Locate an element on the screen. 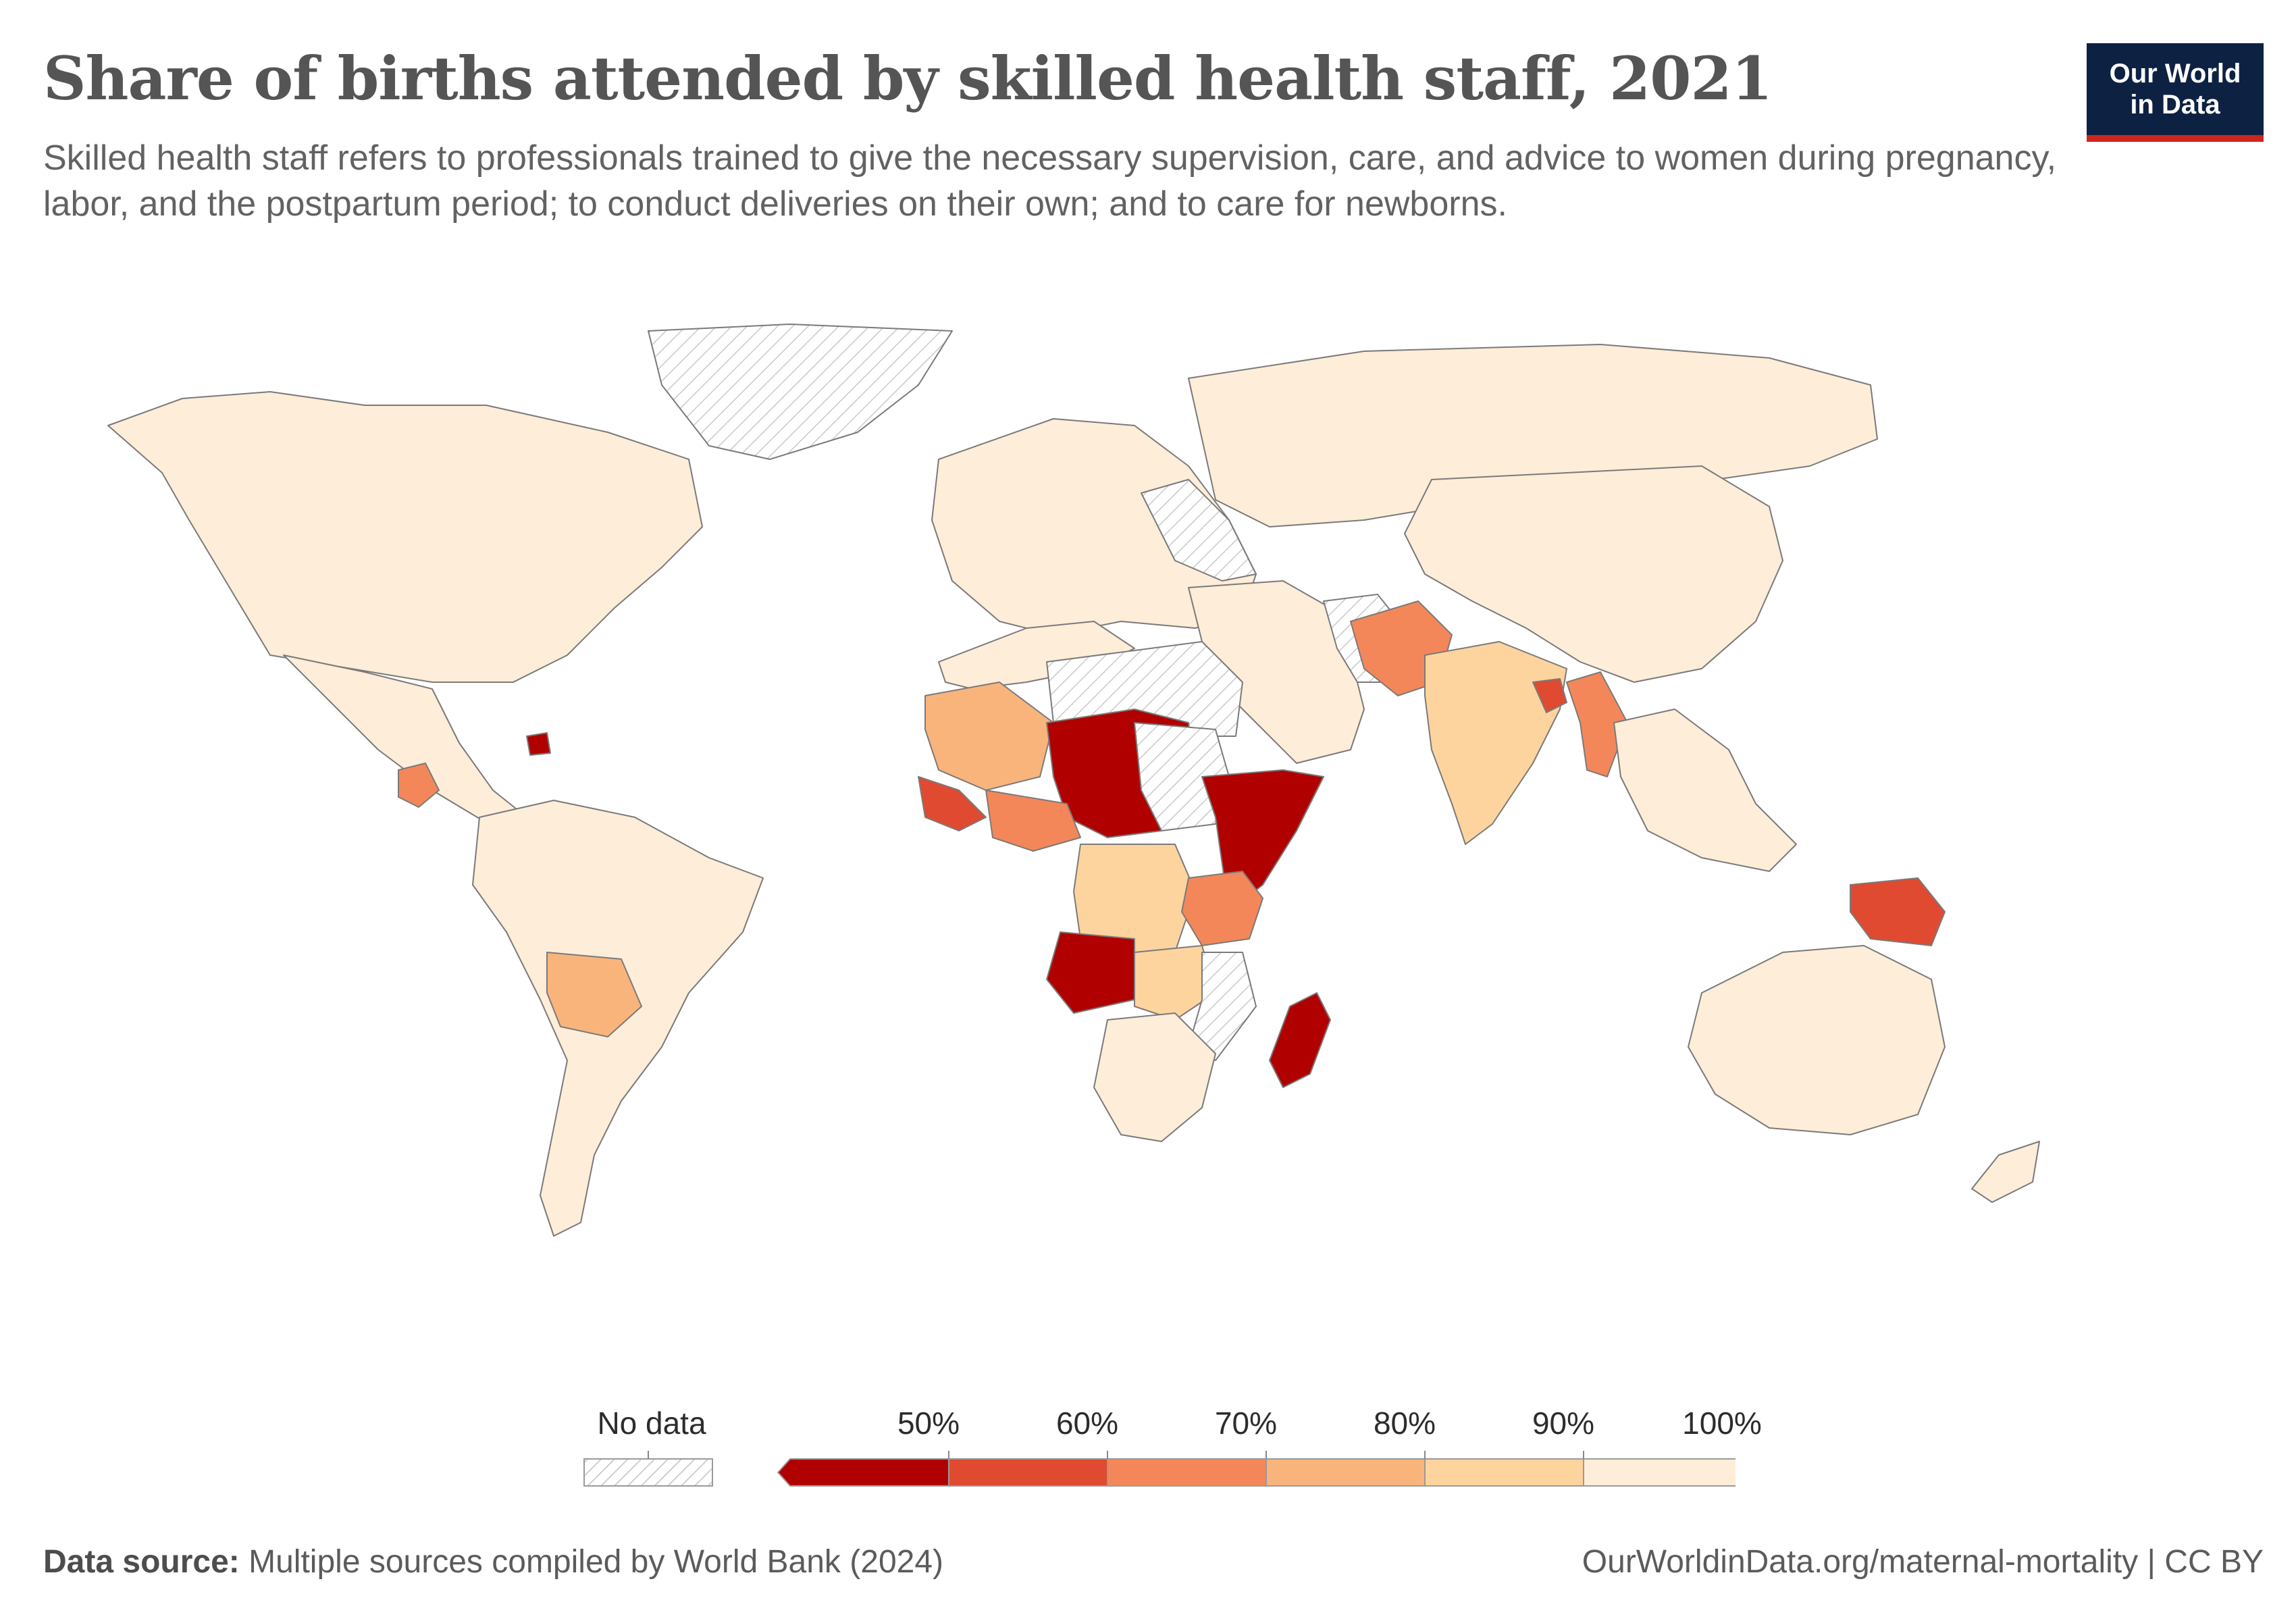  region-papua-new-guinea is located at coordinates (1898, 911).